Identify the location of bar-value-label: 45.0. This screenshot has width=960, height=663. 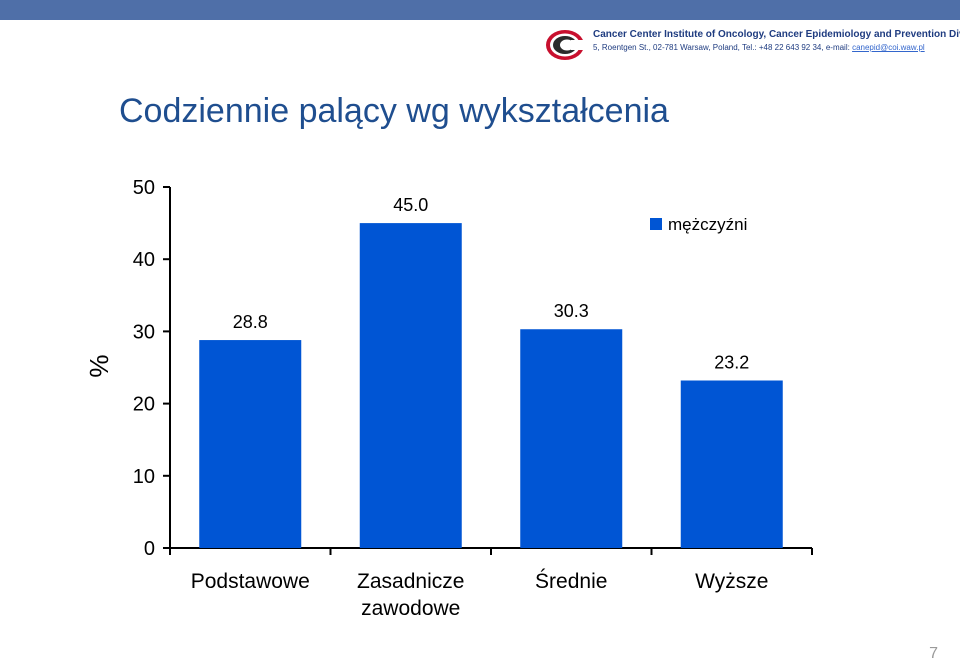
(410, 205).